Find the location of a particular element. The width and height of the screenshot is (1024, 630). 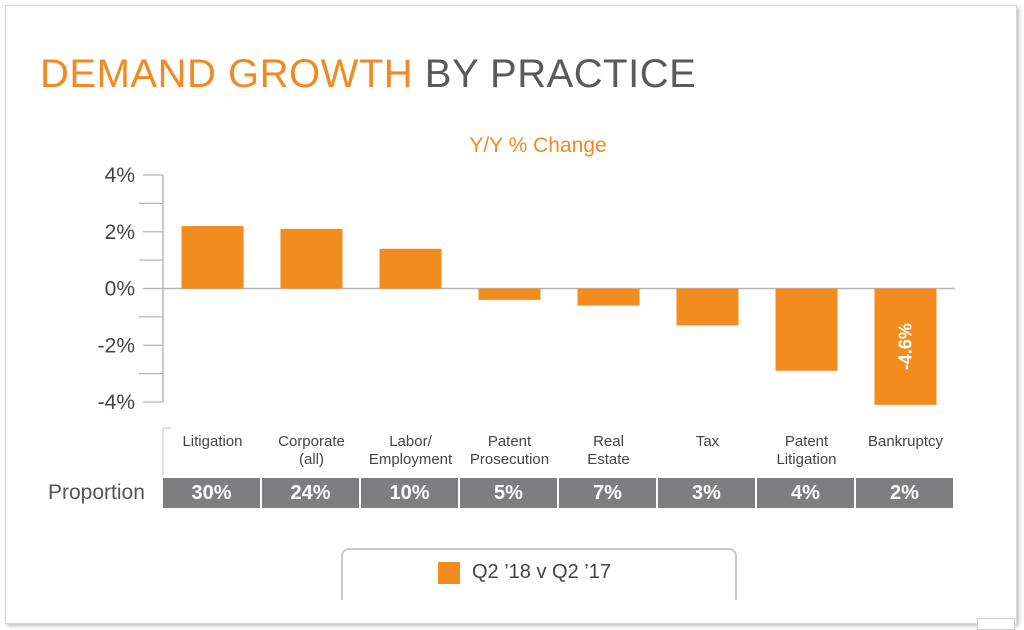

category-label: Litigation is located at coordinates (212, 441).